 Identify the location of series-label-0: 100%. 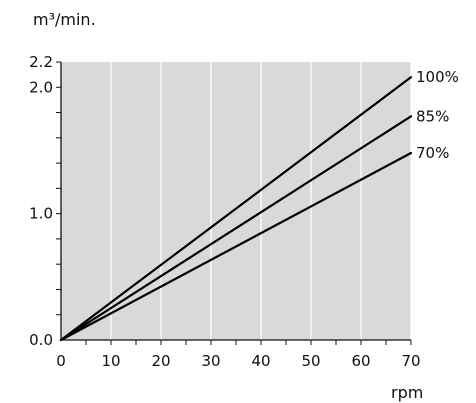
(437, 77).